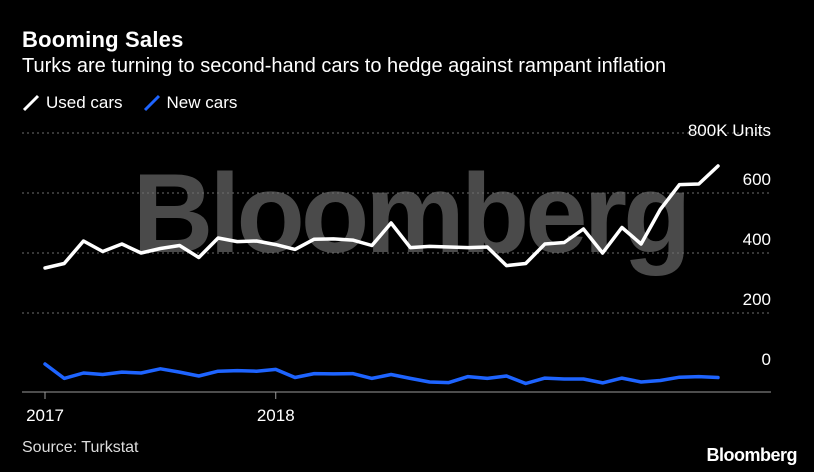  I want to click on x-tick-label-2018: 2018, so click(276, 415).